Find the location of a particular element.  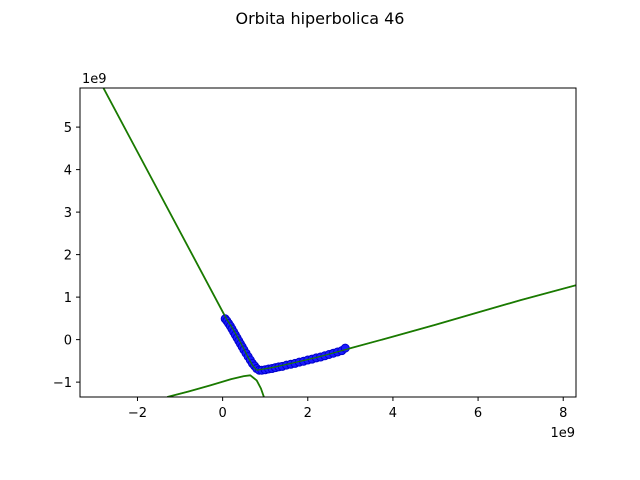

chart-title: Orbita hiperbolica 46 is located at coordinates (320, 18).